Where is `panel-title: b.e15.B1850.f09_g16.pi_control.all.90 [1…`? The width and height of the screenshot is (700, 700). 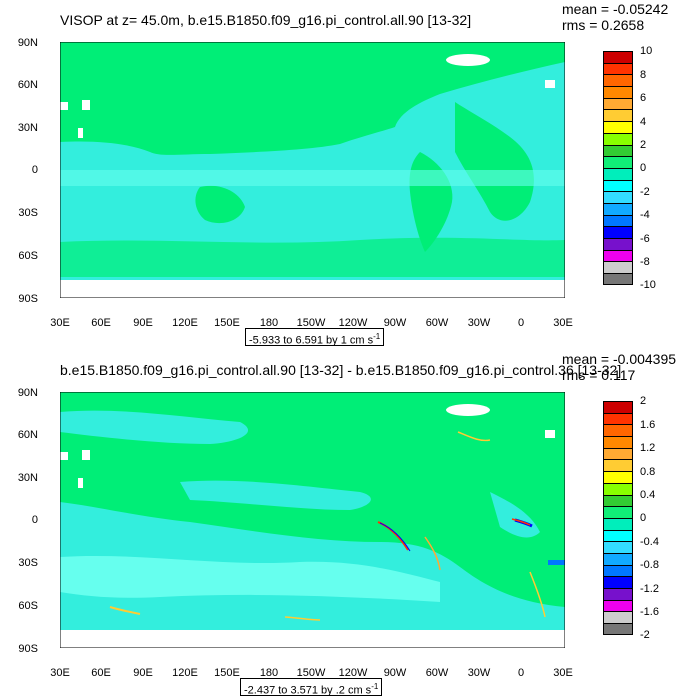
panel-title: b.e15.B1850.f09_g16.pi_control.all.90 [1… is located at coordinates (341, 370).